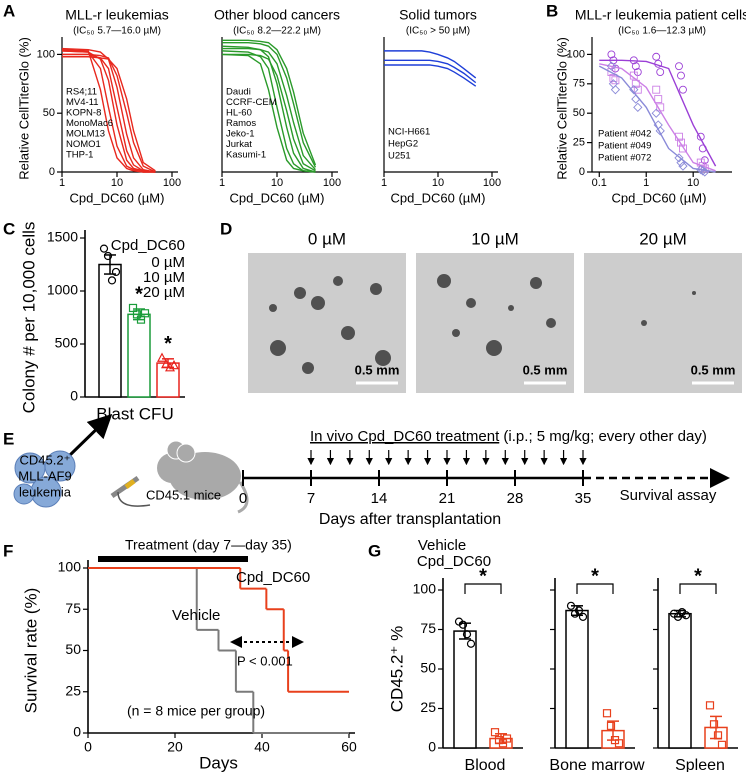 Image resolution: width=746 pixels, height=772 pixels. What do you see at coordinates (693, 183) in the screenshot?
I see `x-tick-label: 10` at bounding box center [693, 183].